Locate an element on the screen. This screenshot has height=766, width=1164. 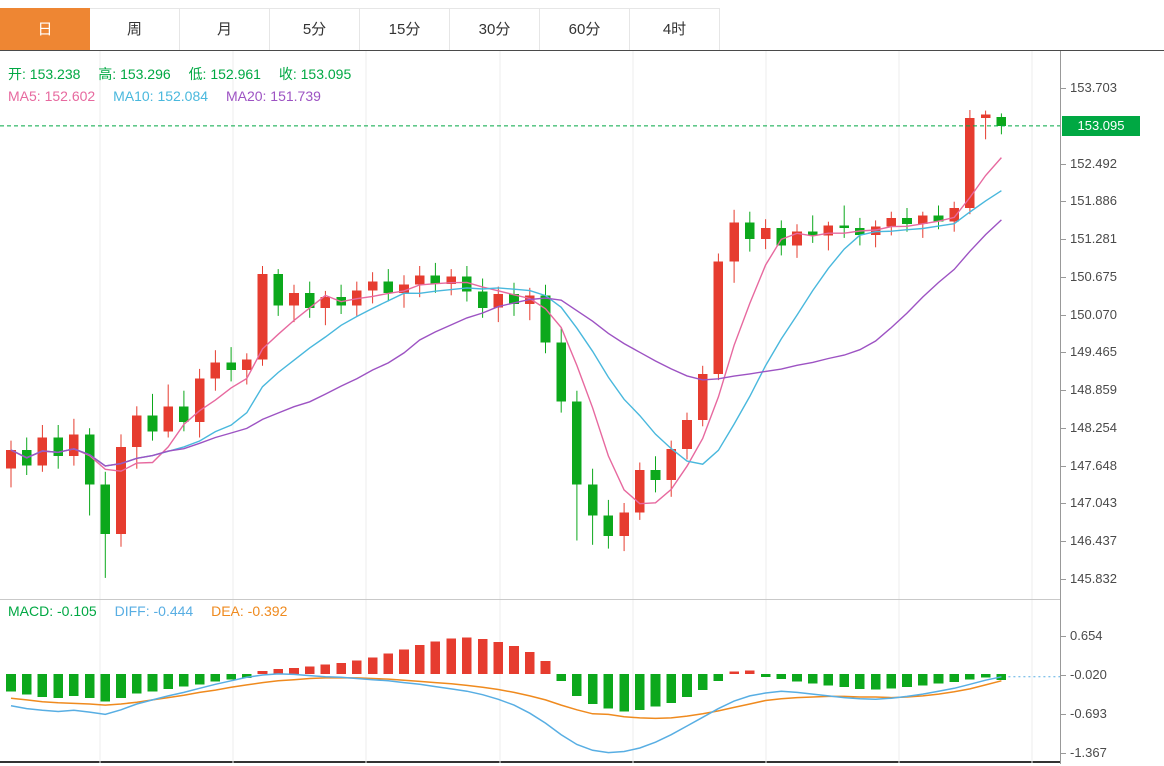
tab-30分: 30分 is located at coordinates (495, 29).